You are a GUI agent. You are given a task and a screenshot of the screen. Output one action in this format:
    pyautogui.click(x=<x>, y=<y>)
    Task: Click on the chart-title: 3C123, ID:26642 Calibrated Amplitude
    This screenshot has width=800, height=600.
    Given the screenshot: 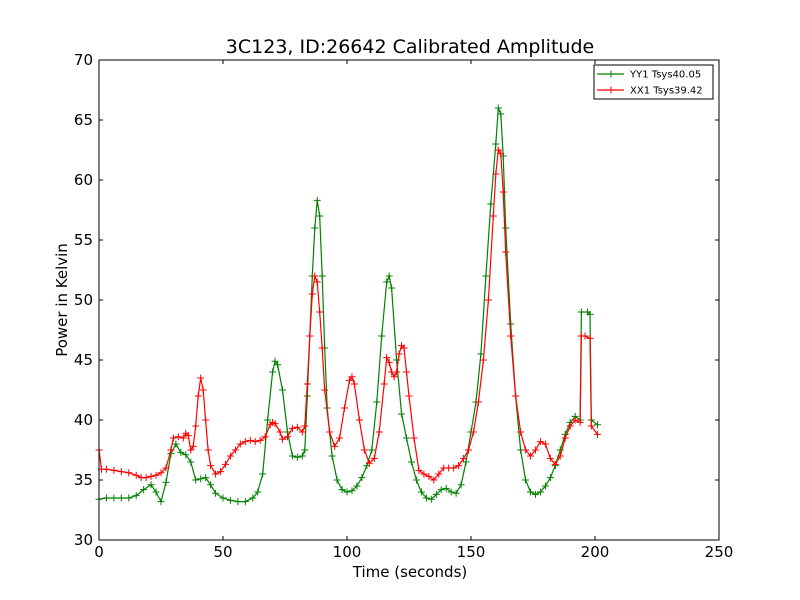 What is the action you would take?
    pyautogui.click(x=410, y=47)
    